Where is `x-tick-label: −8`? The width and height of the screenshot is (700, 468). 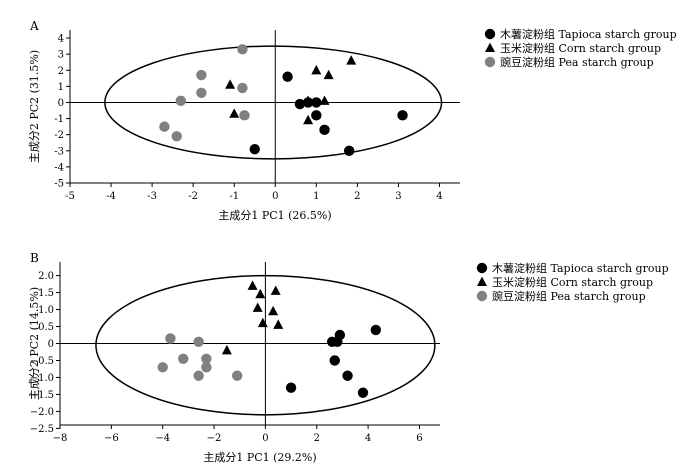 x-tick-label: −8 is located at coordinates (60, 438).